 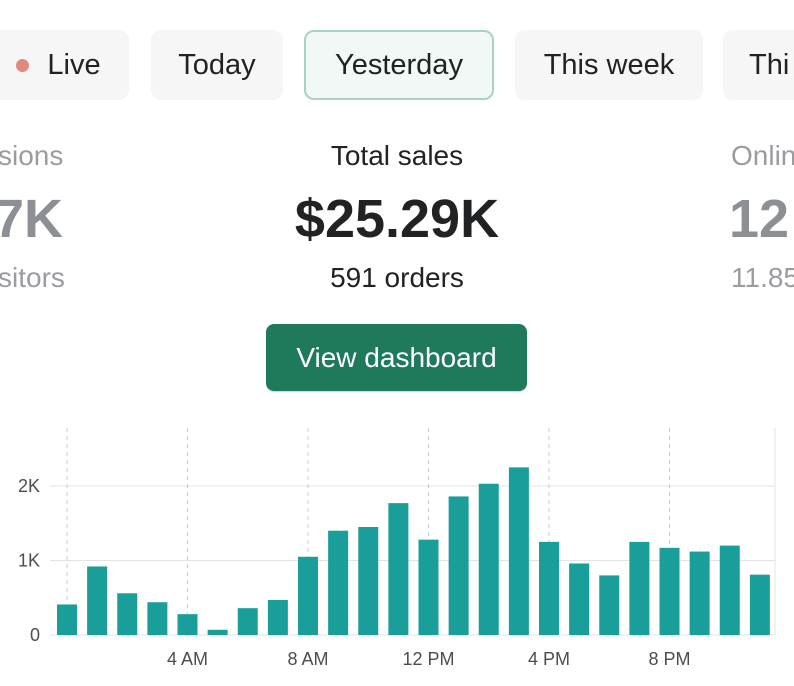 What do you see at coordinates (32, 219) in the screenshot?
I see `sessions-value: 7K` at bounding box center [32, 219].